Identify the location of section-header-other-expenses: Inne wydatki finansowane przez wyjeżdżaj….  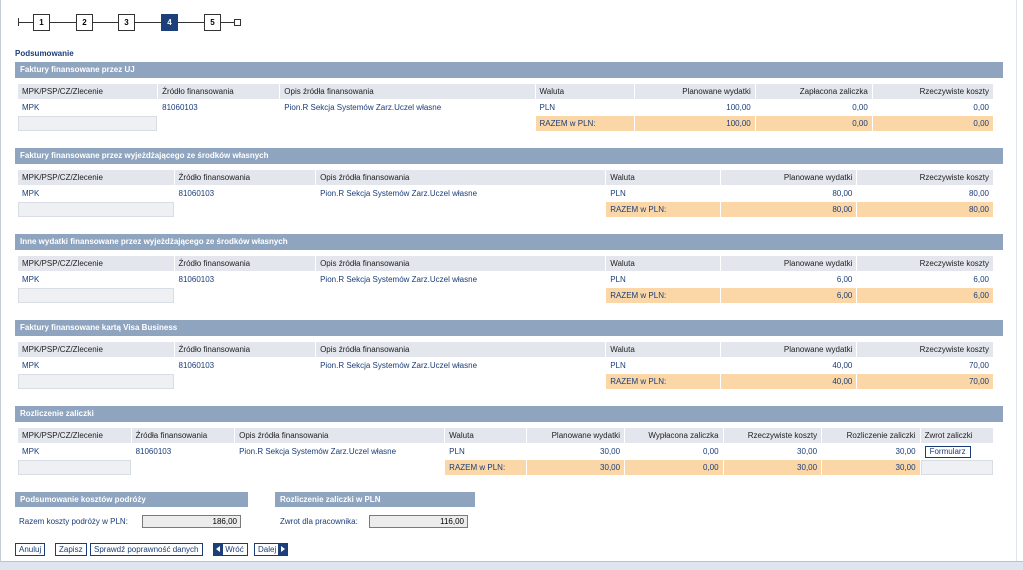
(509, 242).